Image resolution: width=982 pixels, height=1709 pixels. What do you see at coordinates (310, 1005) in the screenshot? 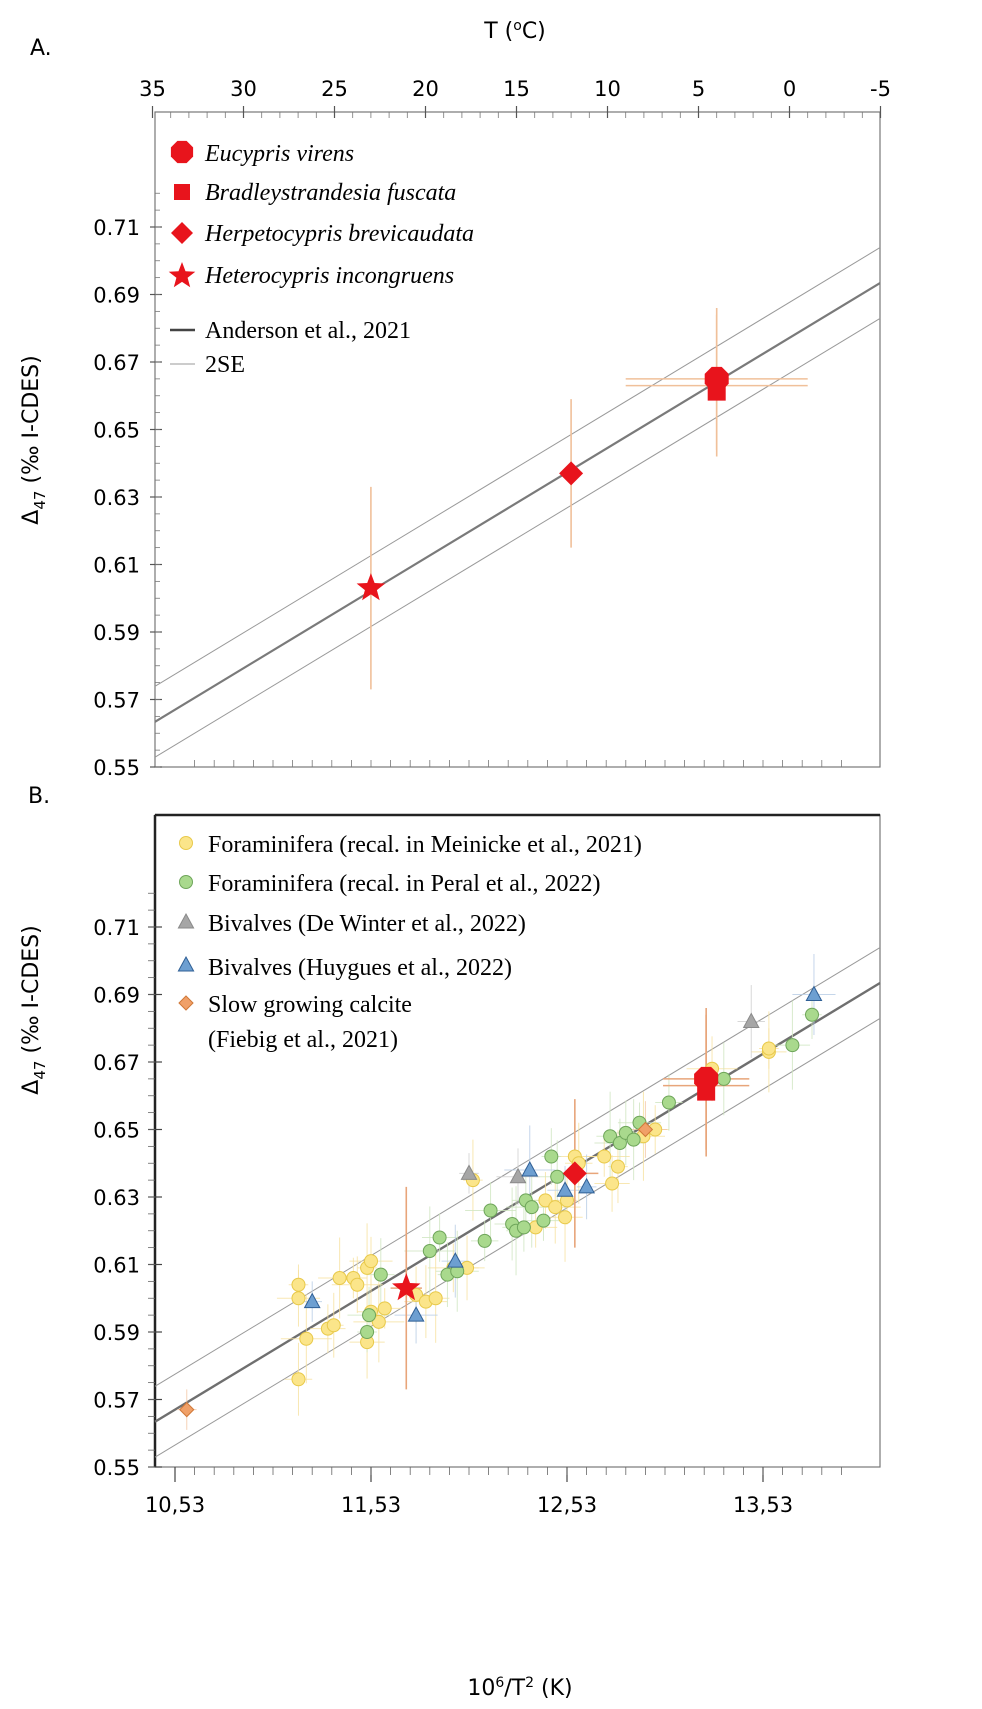
I see `legend-b-item-4: Slow growing calcite` at bounding box center [310, 1005].